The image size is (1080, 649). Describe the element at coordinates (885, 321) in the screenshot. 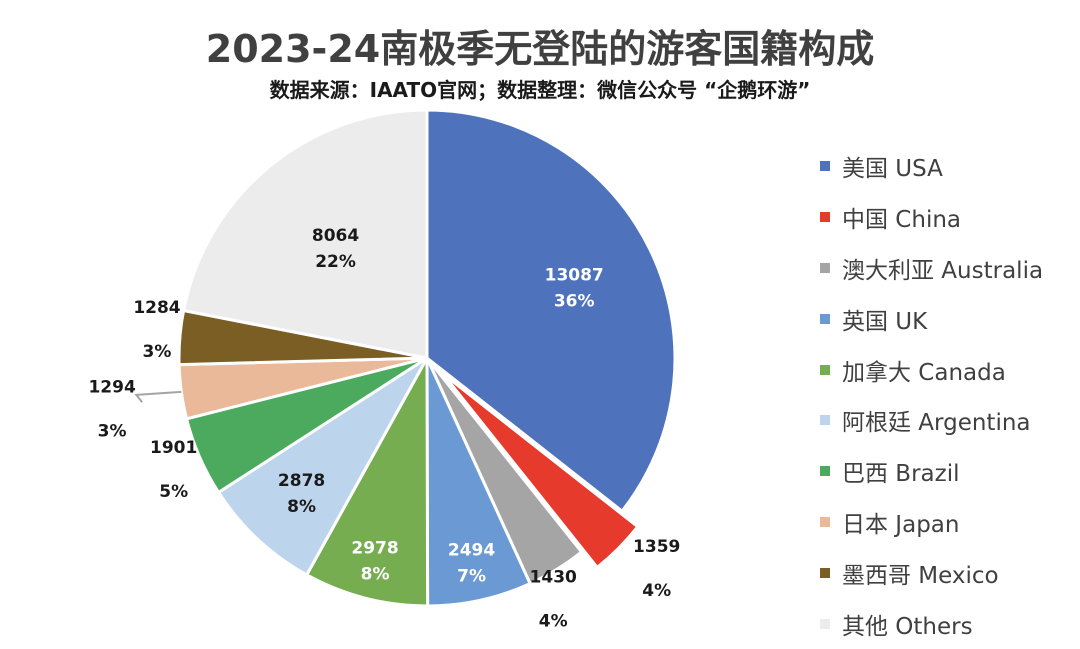

I see `legend-label: 英国 UK` at that location.